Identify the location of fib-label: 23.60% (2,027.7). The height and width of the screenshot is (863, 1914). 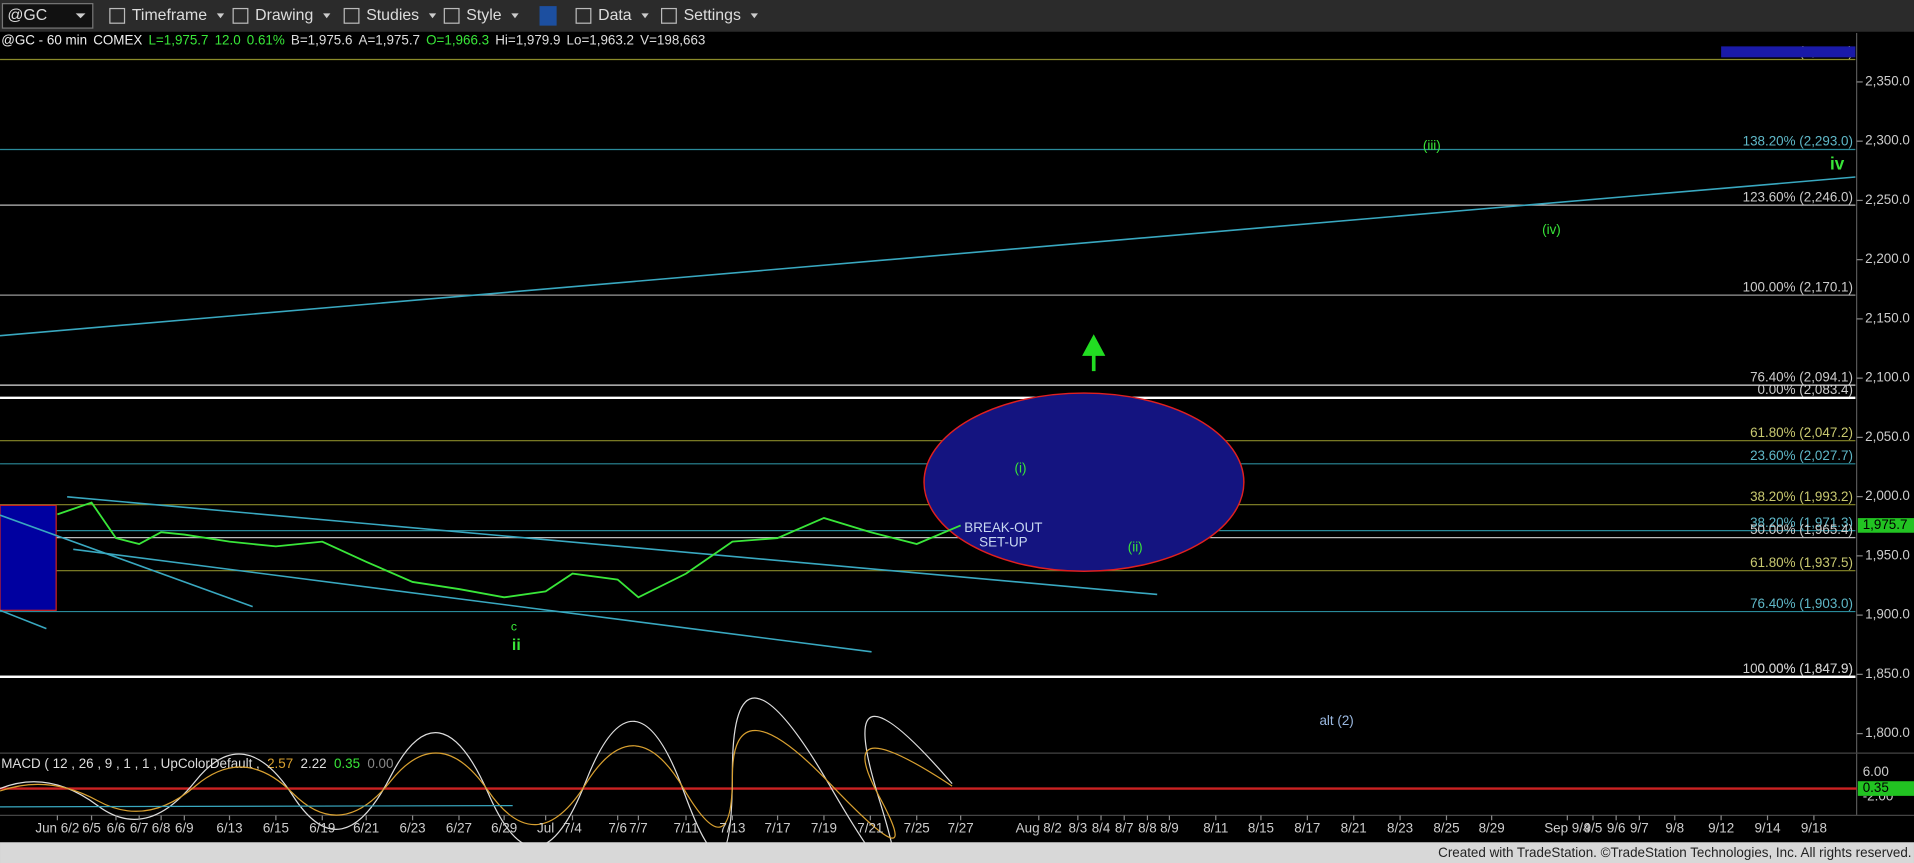
(1801, 455).